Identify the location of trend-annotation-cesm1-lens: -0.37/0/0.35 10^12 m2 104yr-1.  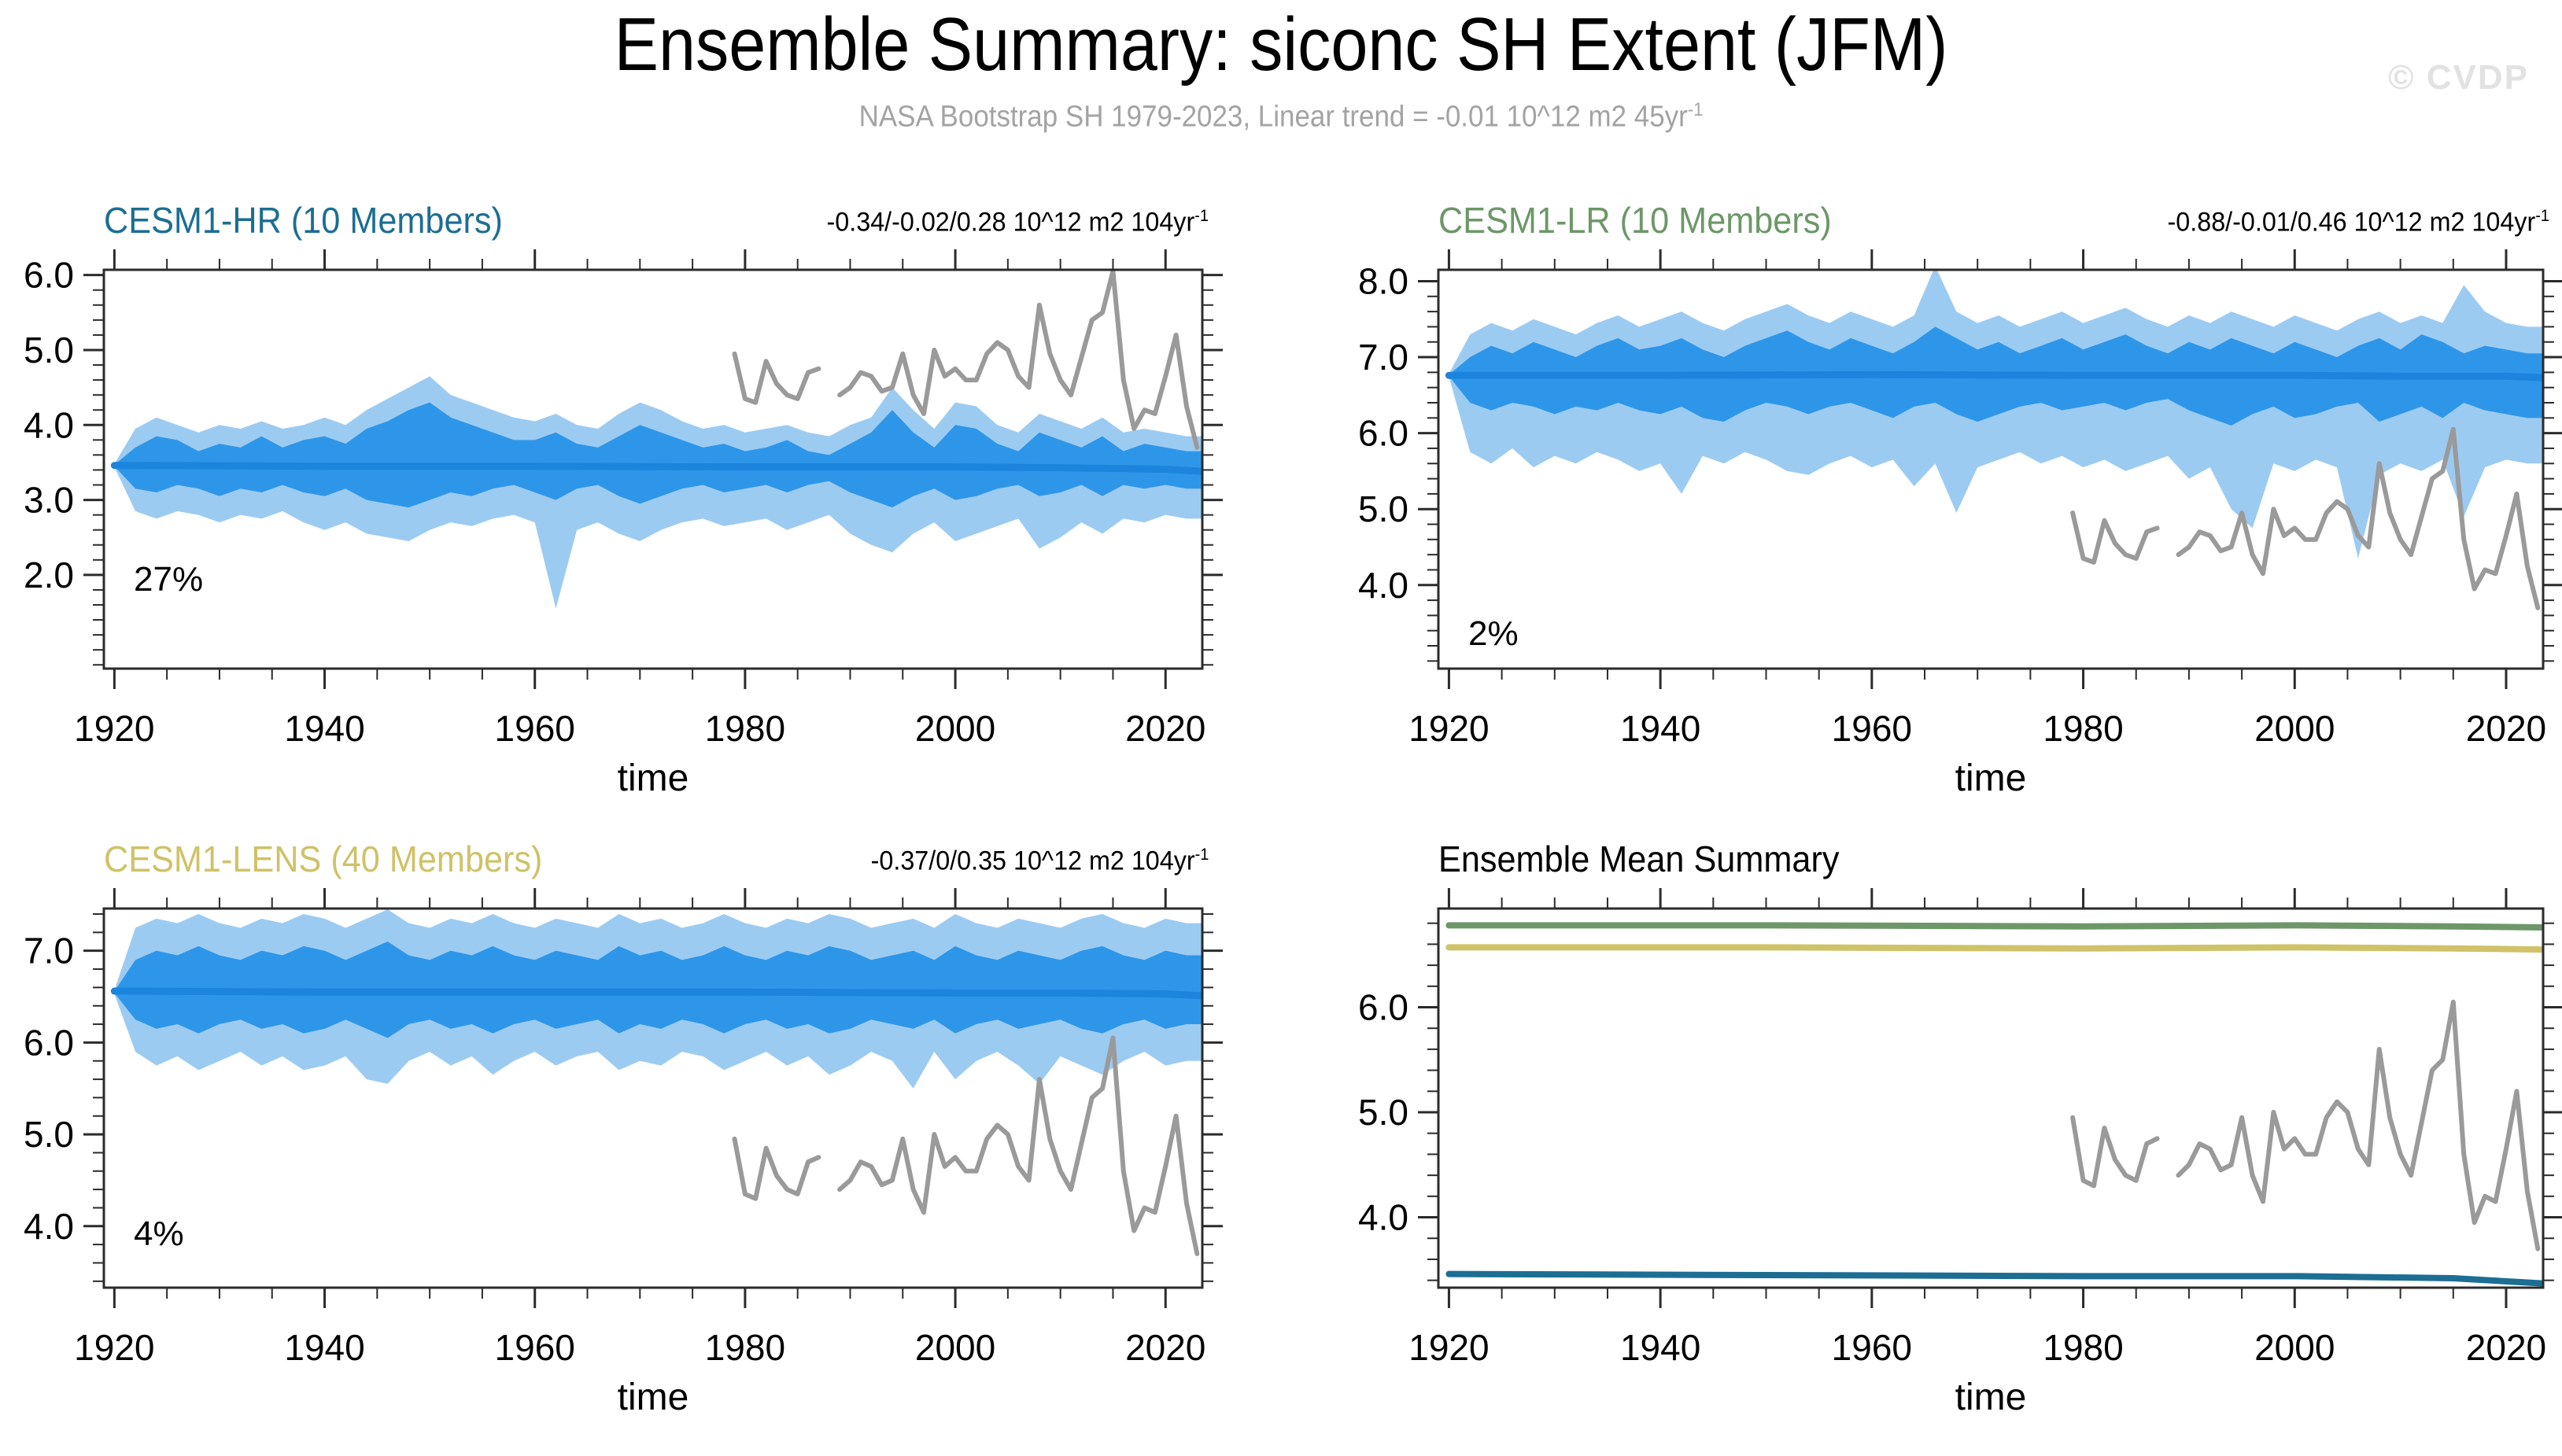
(1040, 861).